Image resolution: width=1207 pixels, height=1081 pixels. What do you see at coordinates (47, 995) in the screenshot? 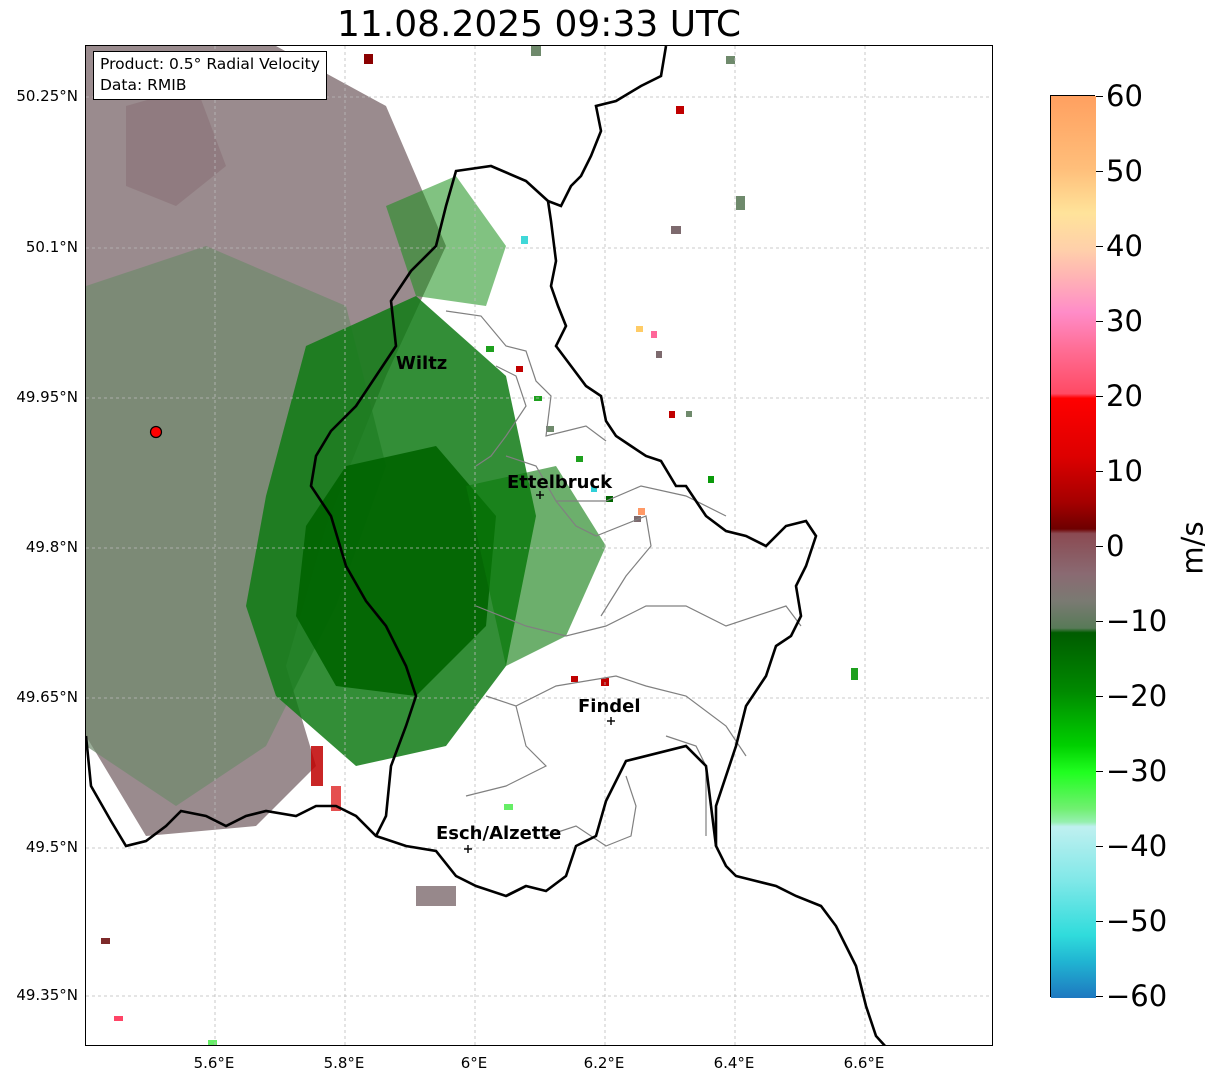
I see `lat-tick-label: 49.35°N` at bounding box center [47, 995].